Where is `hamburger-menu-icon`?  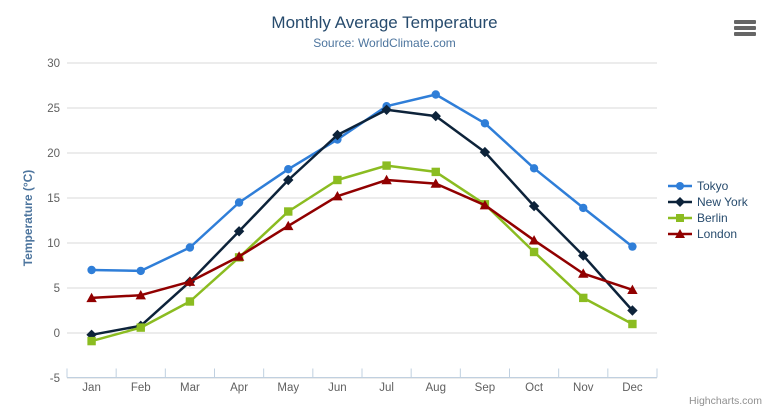 hamburger-menu-icon is located at coordinates (745, 28).